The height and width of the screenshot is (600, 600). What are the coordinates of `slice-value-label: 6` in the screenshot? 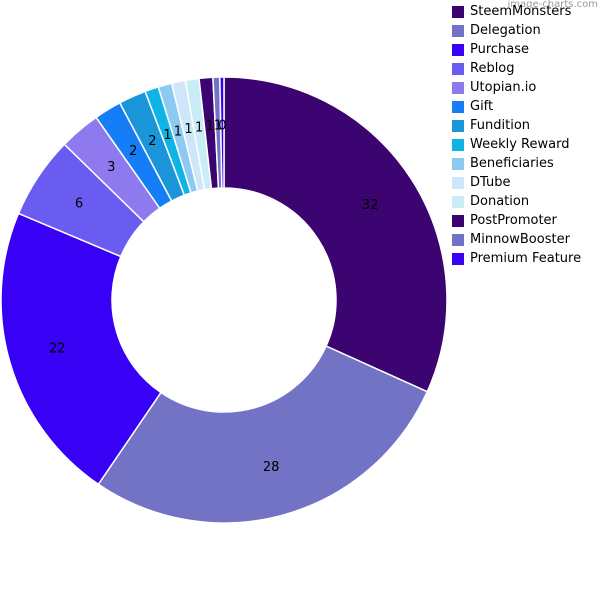 It's located at (79, 203).